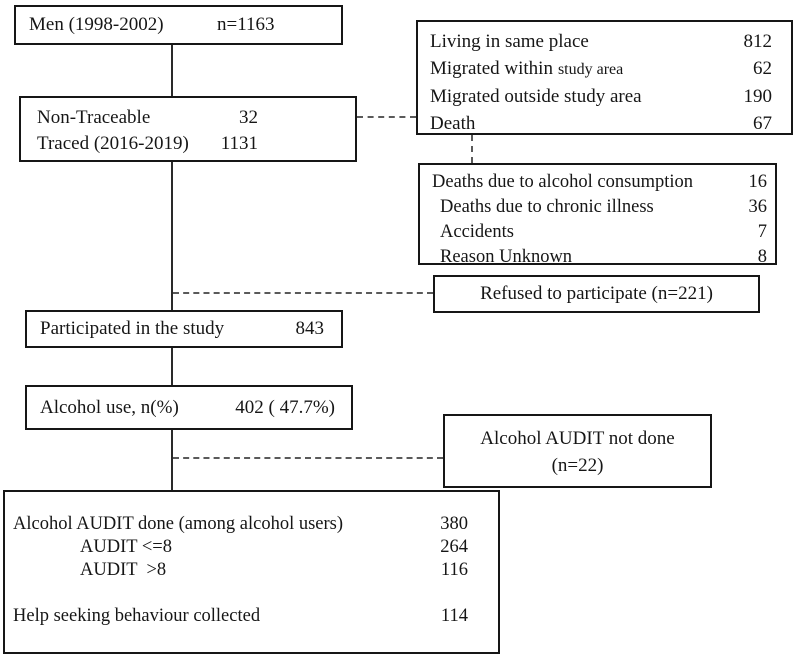 This screenshot has height=656, width=799. Describe the element at coordinates (178, 25) in the screenshot. I see `box-men-cohort: Men (1998-2002) n=1163` at that location.